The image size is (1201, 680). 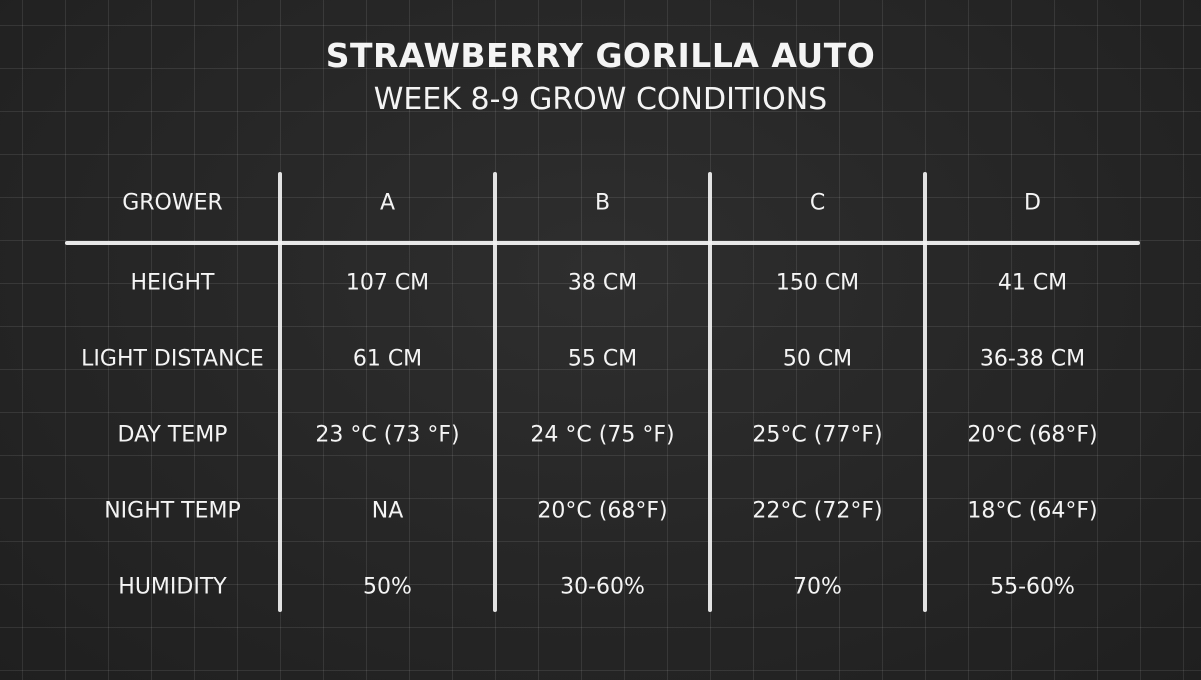 What do you see at coordinates (1032, 359) in the screenshot?
I see `table-cell: 36-38 CM` at bounding box center [1032, 359].